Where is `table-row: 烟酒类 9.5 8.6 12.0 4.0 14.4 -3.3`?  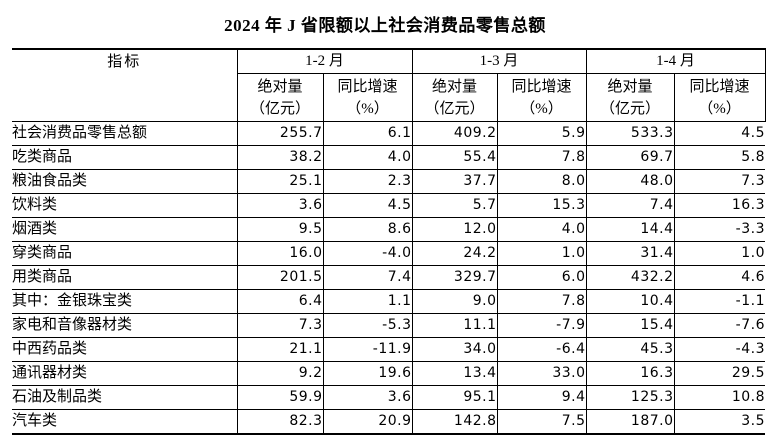
table-row: 烟酒类 9.5 8.6 12.0 4.0 14.4 -3.3 is located at coordinates (388, 229).